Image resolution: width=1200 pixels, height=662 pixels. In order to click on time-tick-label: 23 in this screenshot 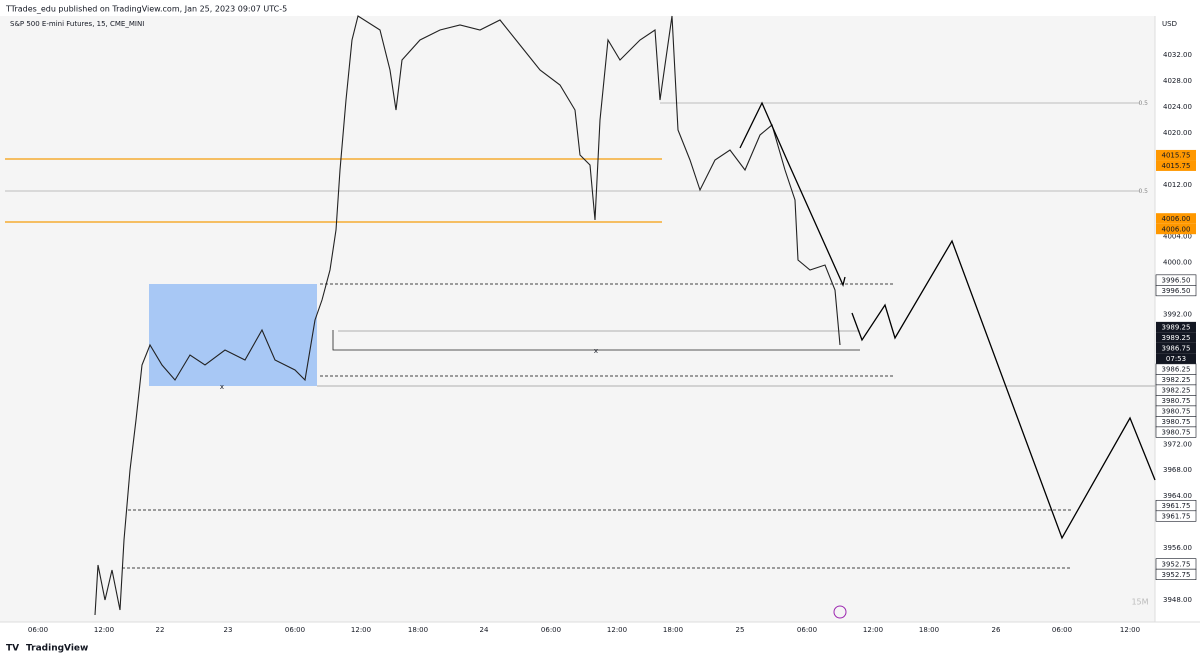, I will do `click(228, 630)`.